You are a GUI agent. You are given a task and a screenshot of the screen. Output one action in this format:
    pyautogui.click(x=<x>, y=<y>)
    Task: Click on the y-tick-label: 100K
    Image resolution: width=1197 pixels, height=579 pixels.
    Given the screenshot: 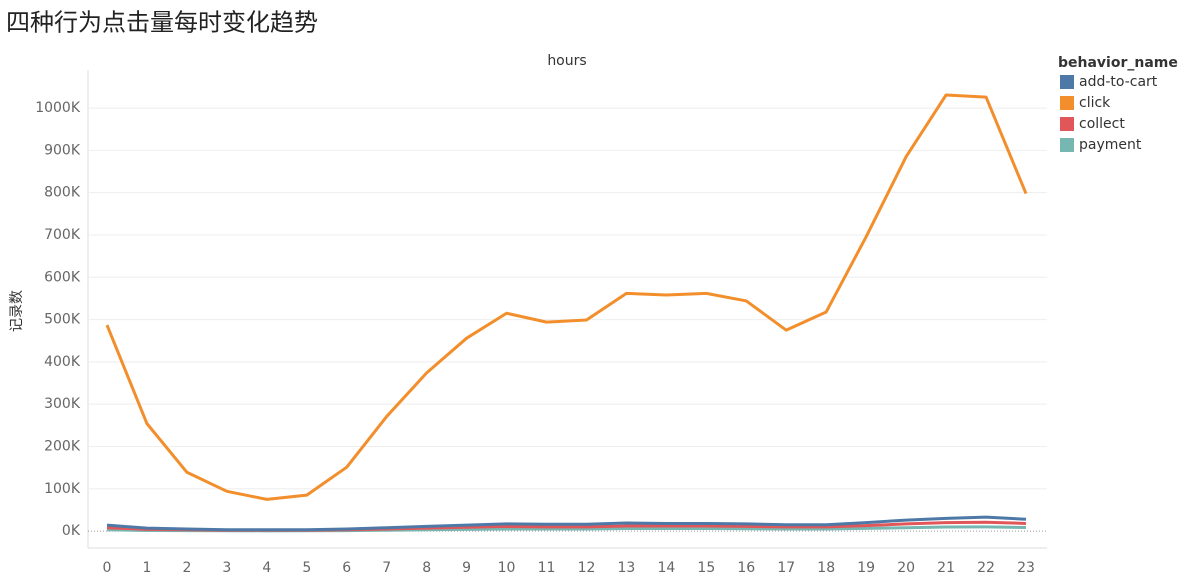 What is the action you would take?
    pyautogui.click(x=62, y=489)
    